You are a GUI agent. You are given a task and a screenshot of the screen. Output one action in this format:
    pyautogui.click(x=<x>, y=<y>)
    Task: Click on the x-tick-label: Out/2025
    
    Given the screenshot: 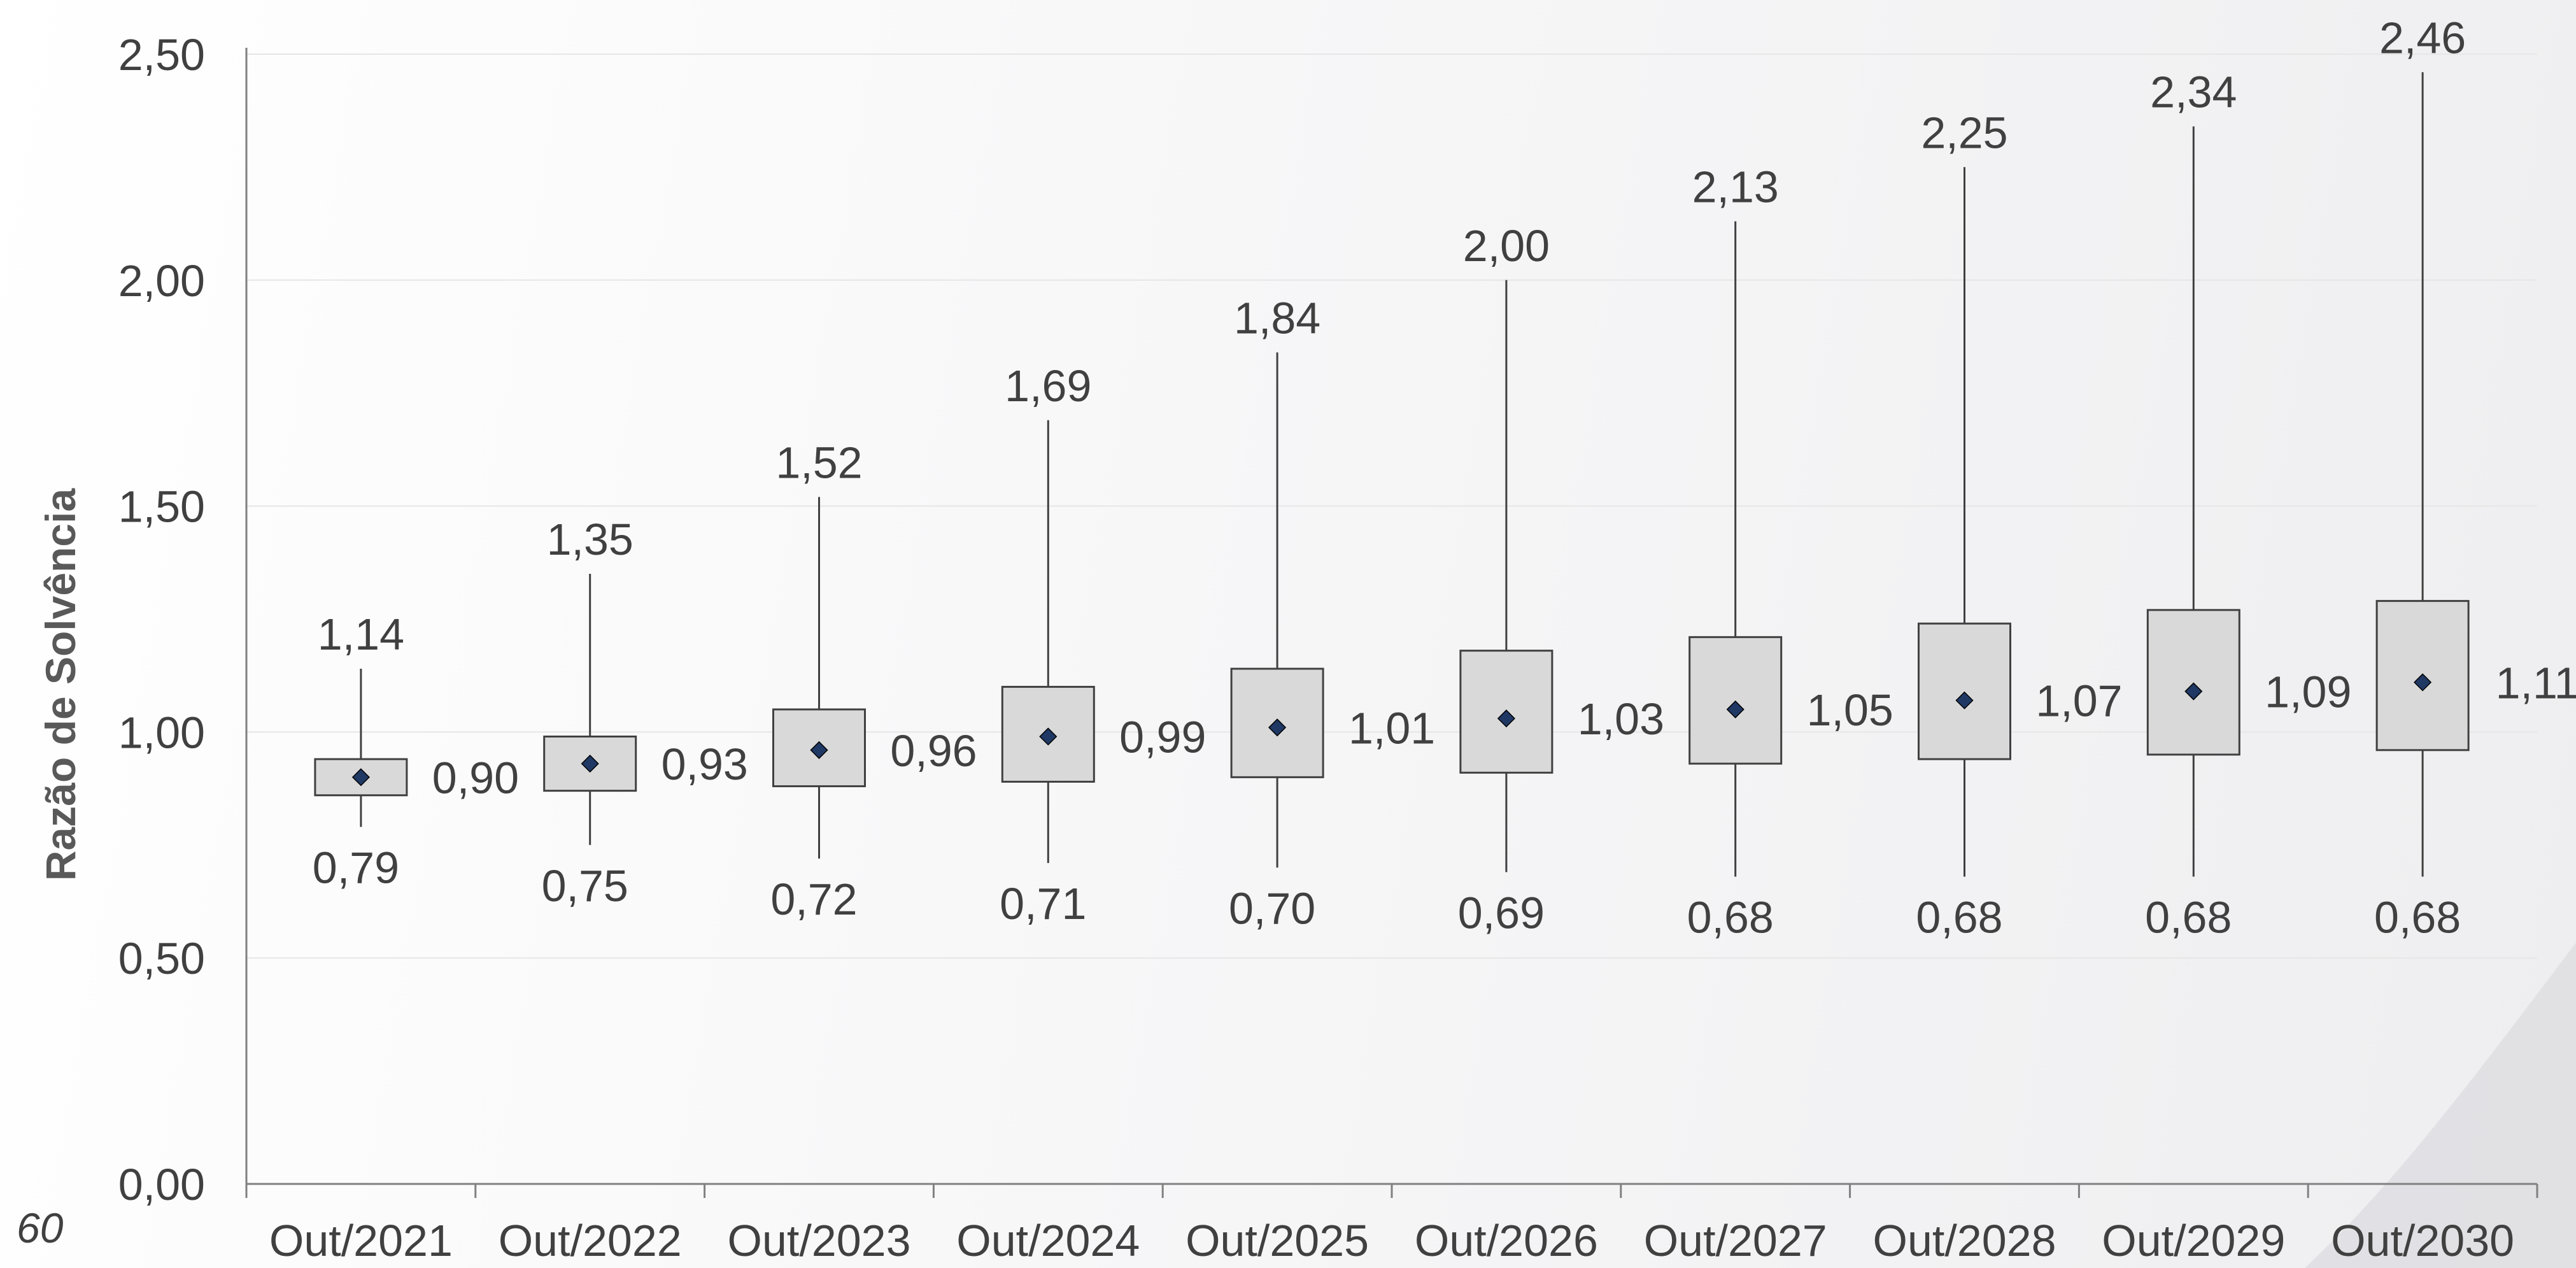 What is the action you would take?
    pyautogui.click(x=1277, y=1240)
    